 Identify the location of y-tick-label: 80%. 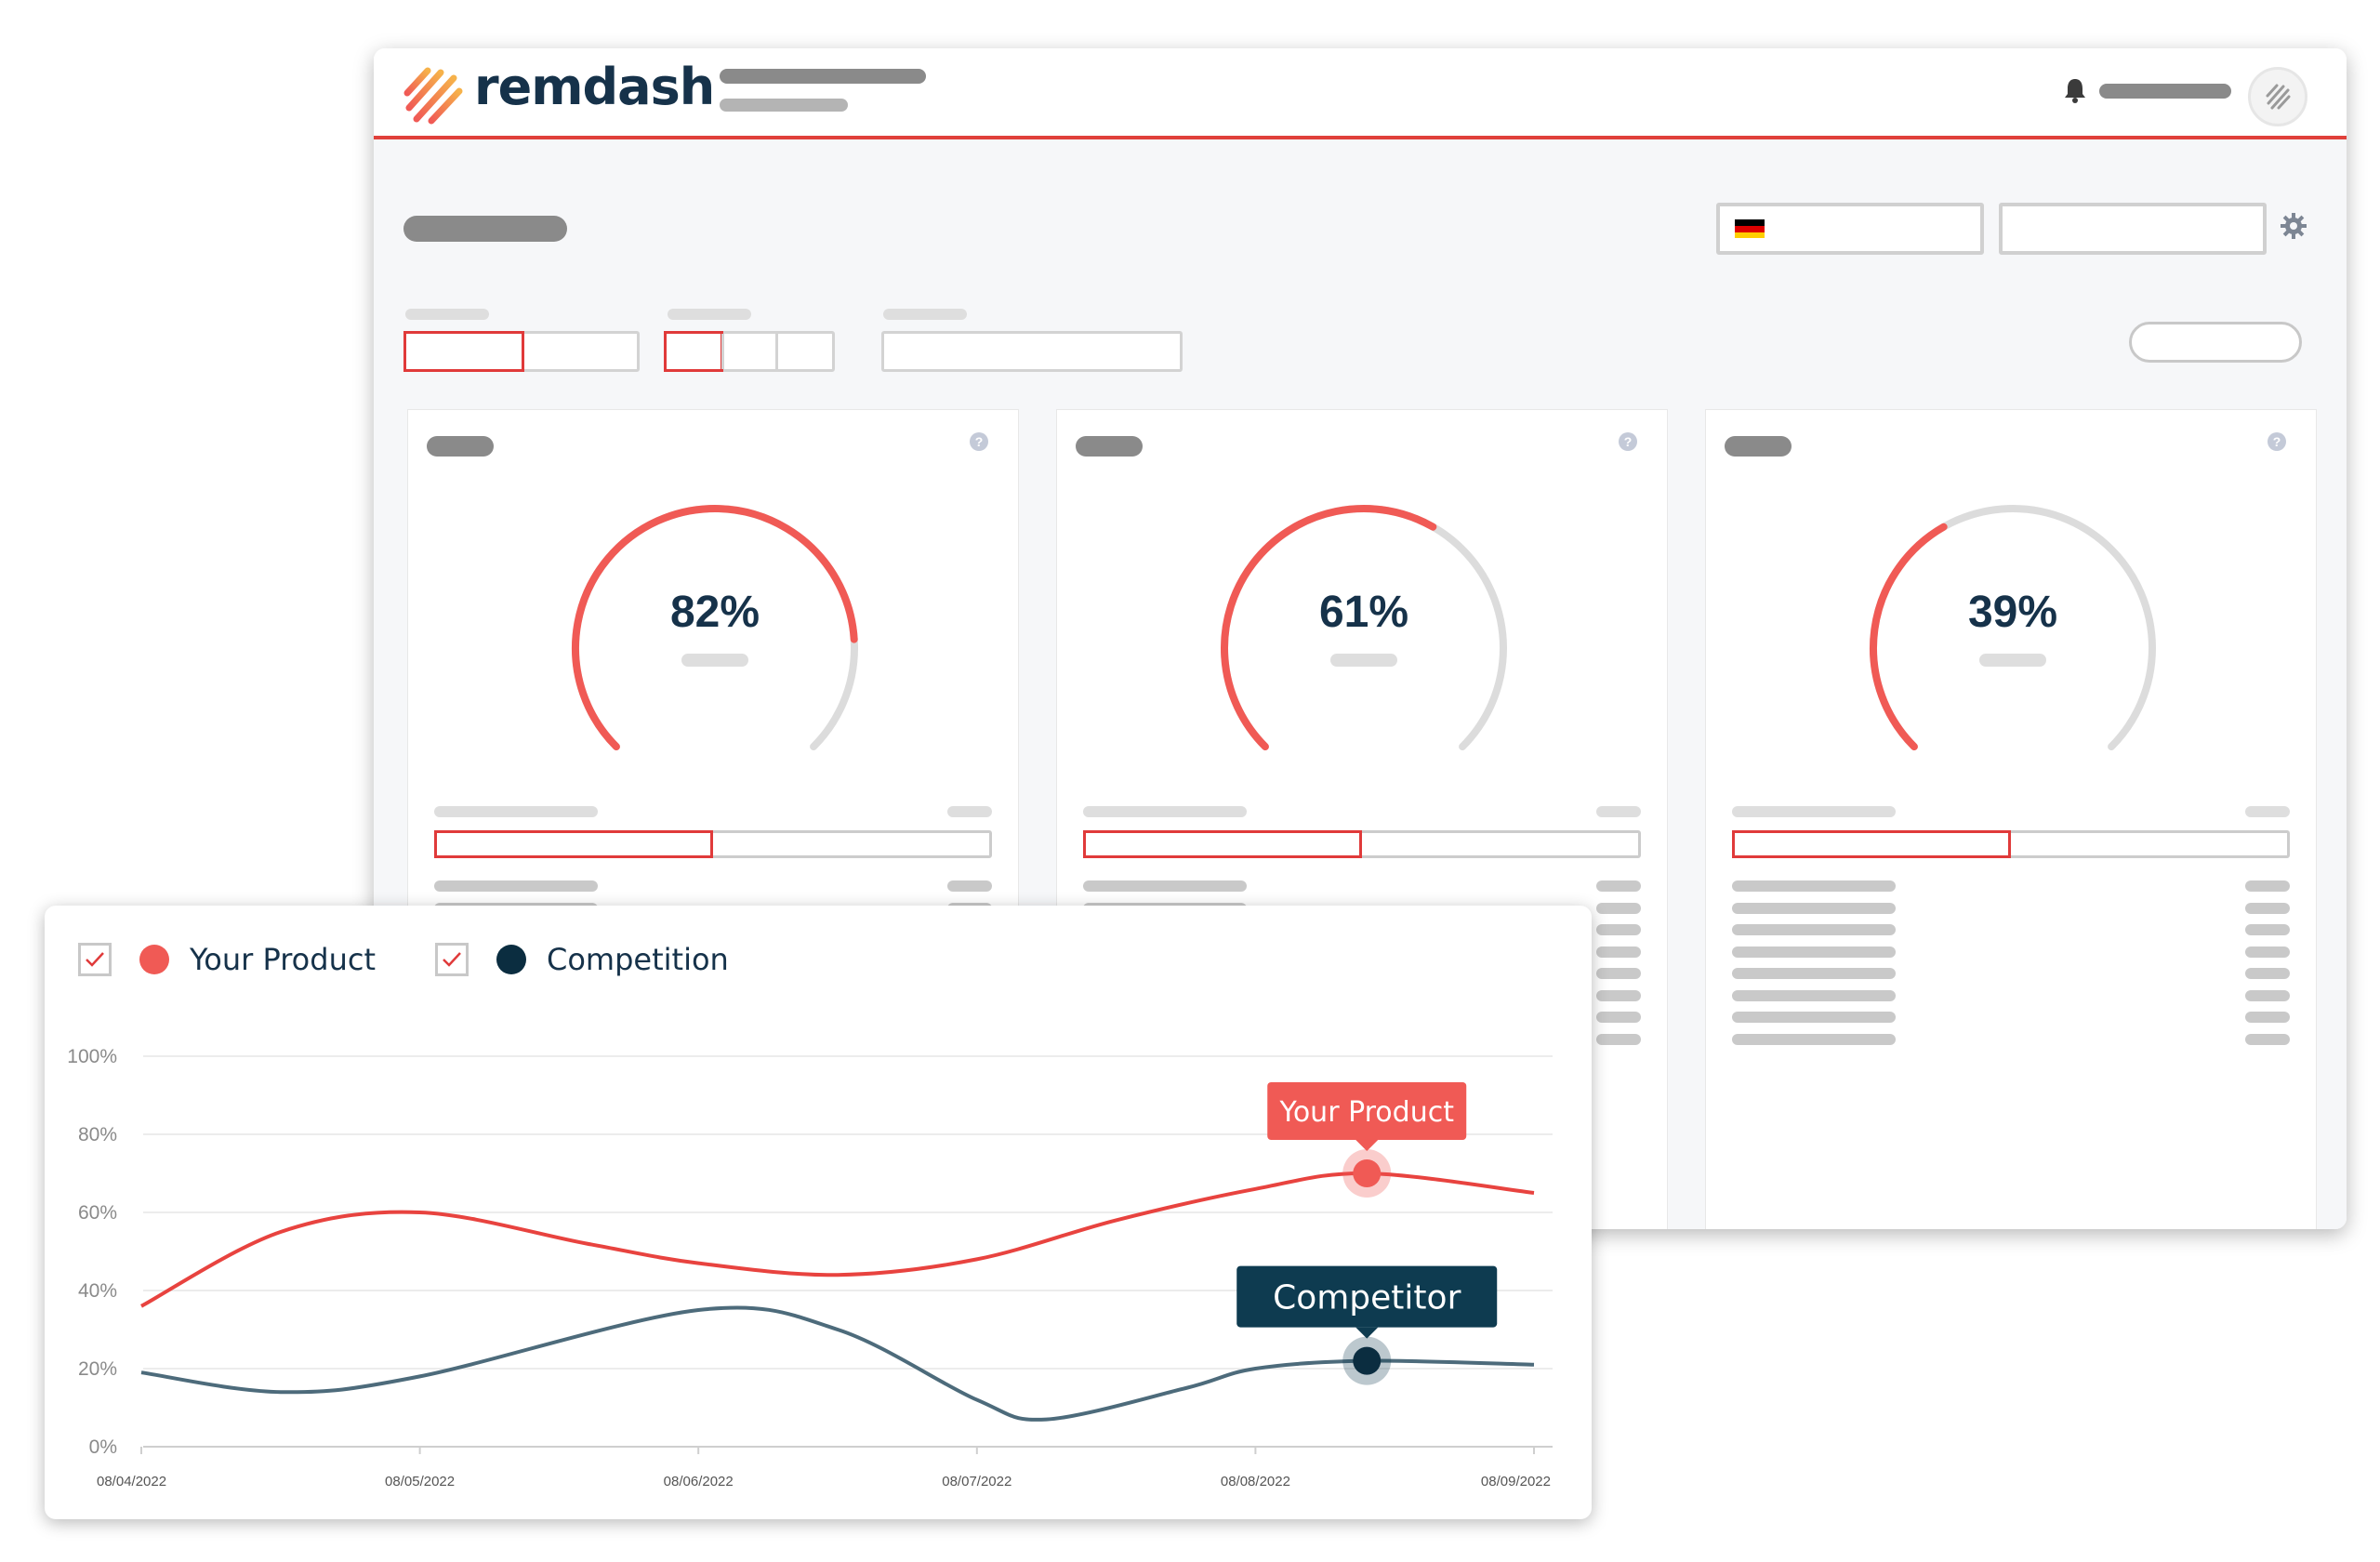
(97, 1135).